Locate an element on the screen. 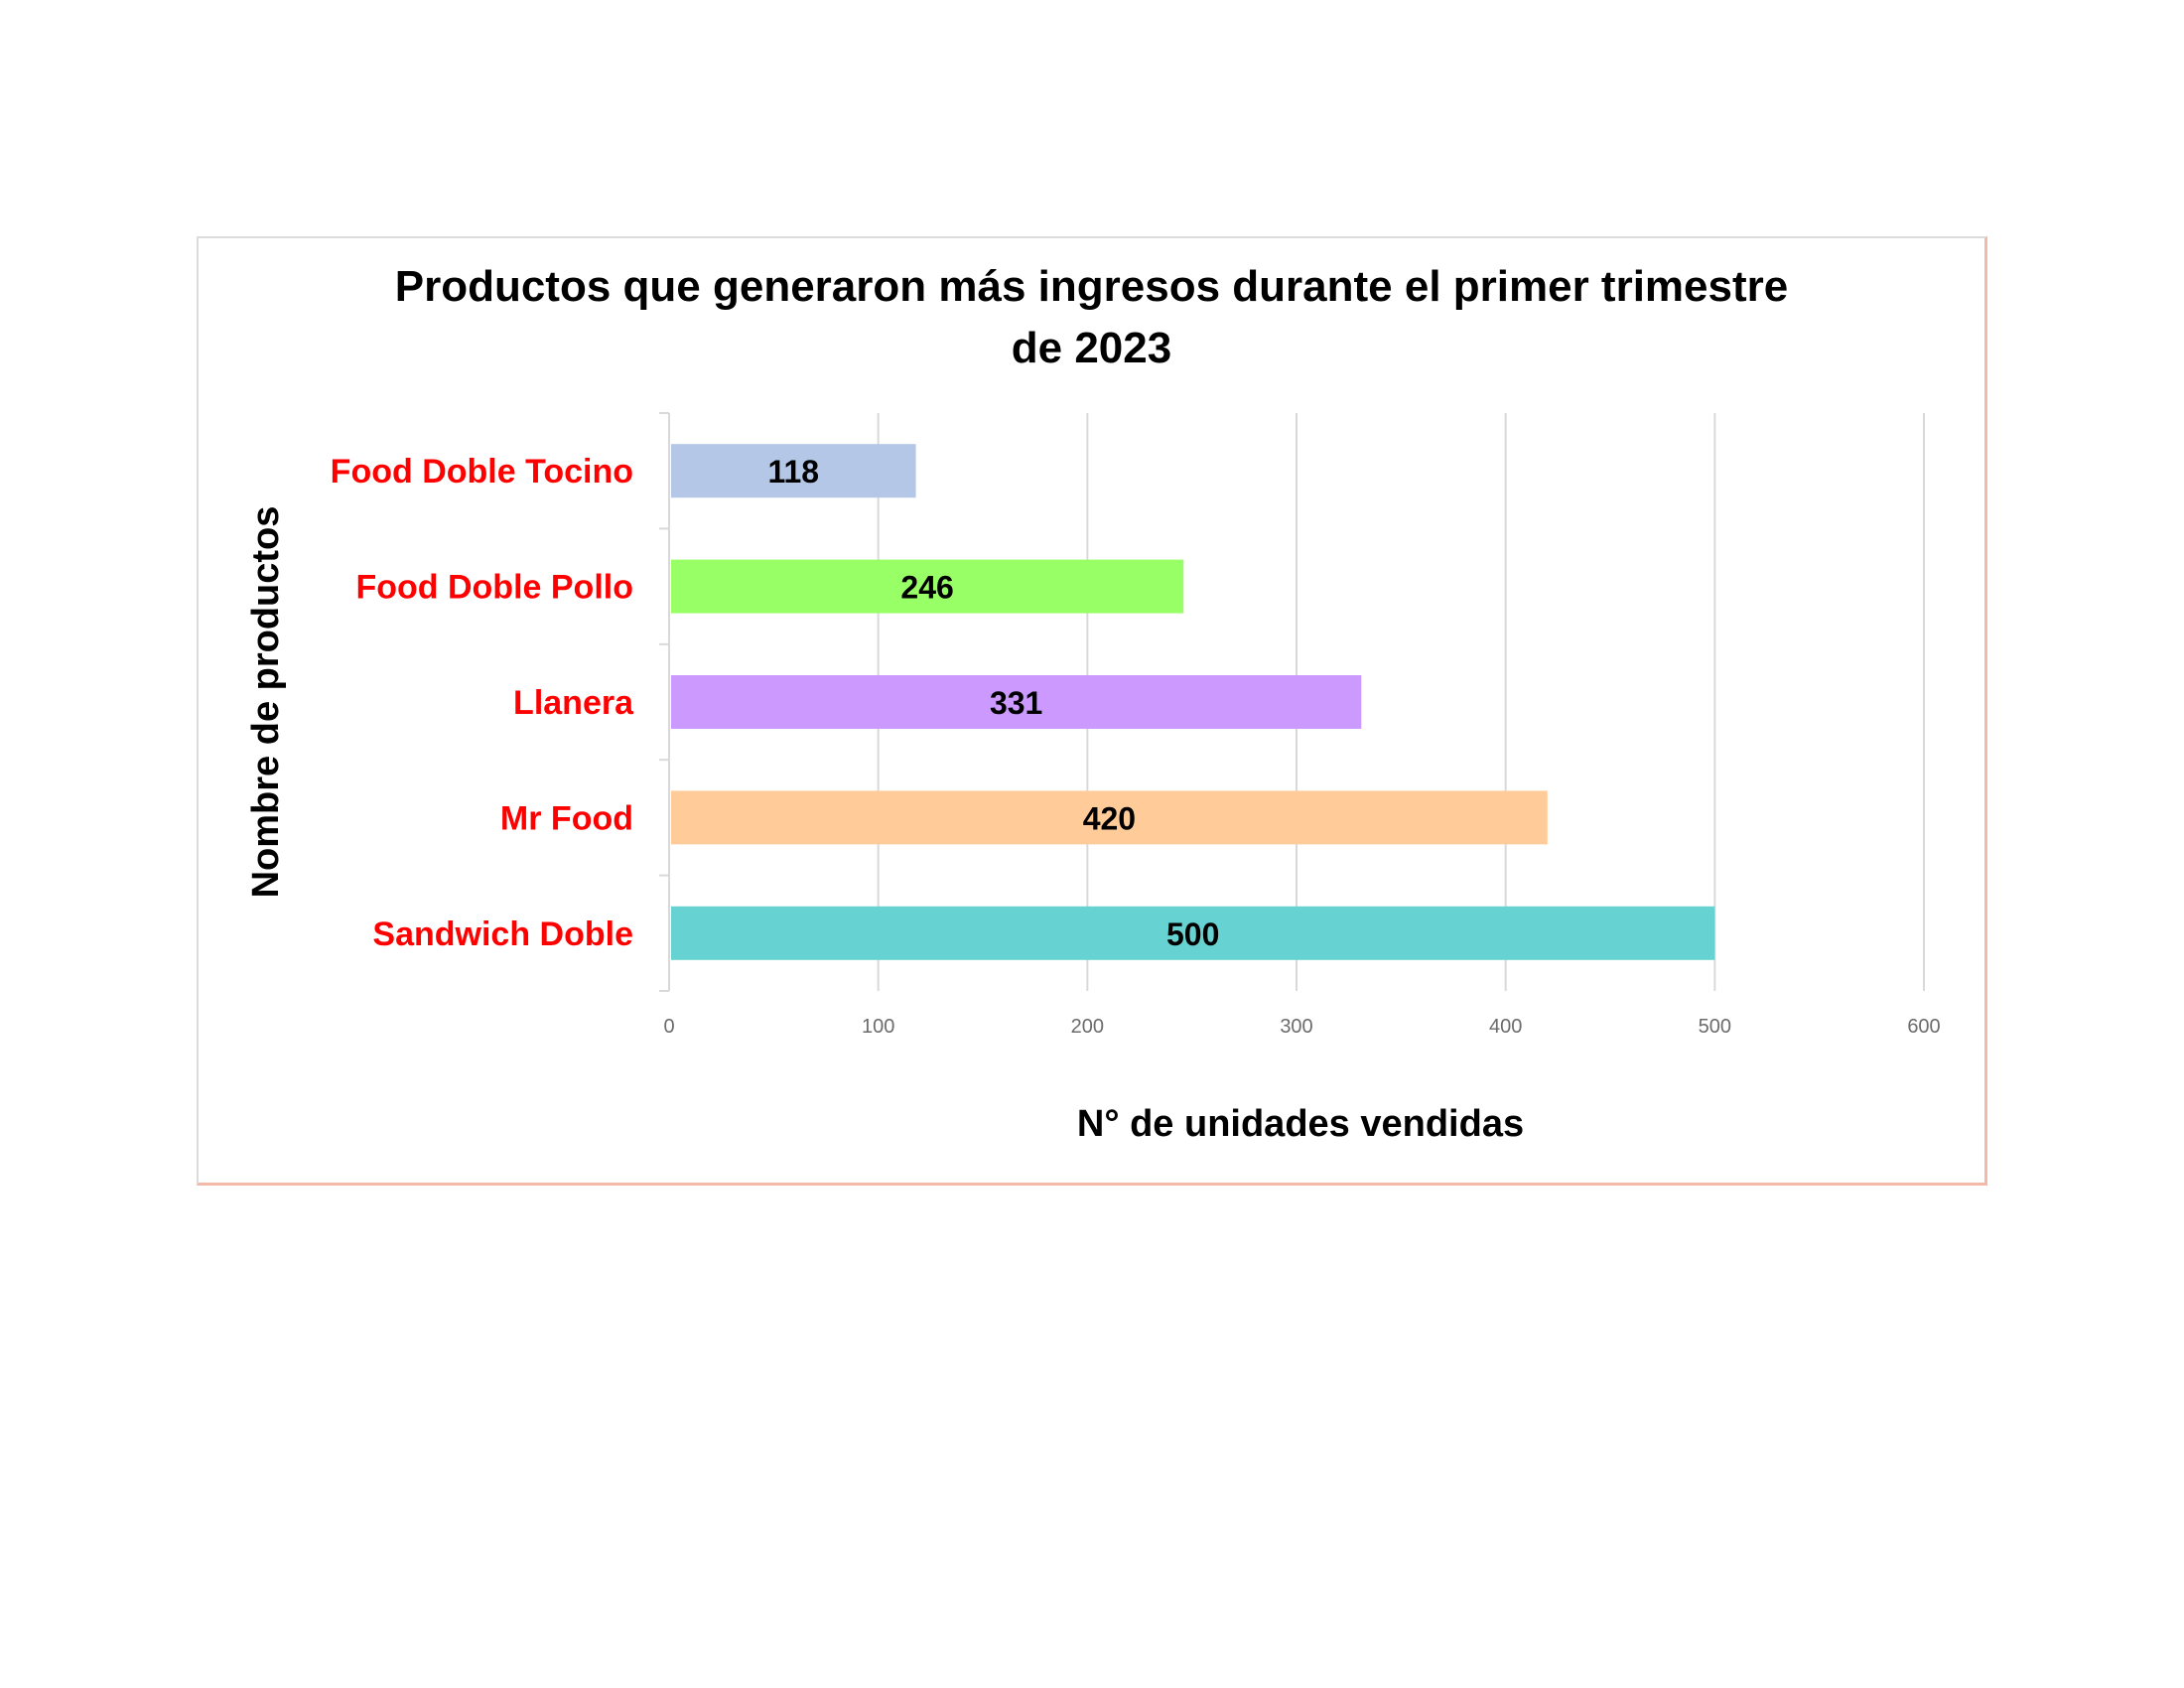 The height and width of the screenshot is (1688, 2184). data-label: 420 is located at coordinates (1109, 818).